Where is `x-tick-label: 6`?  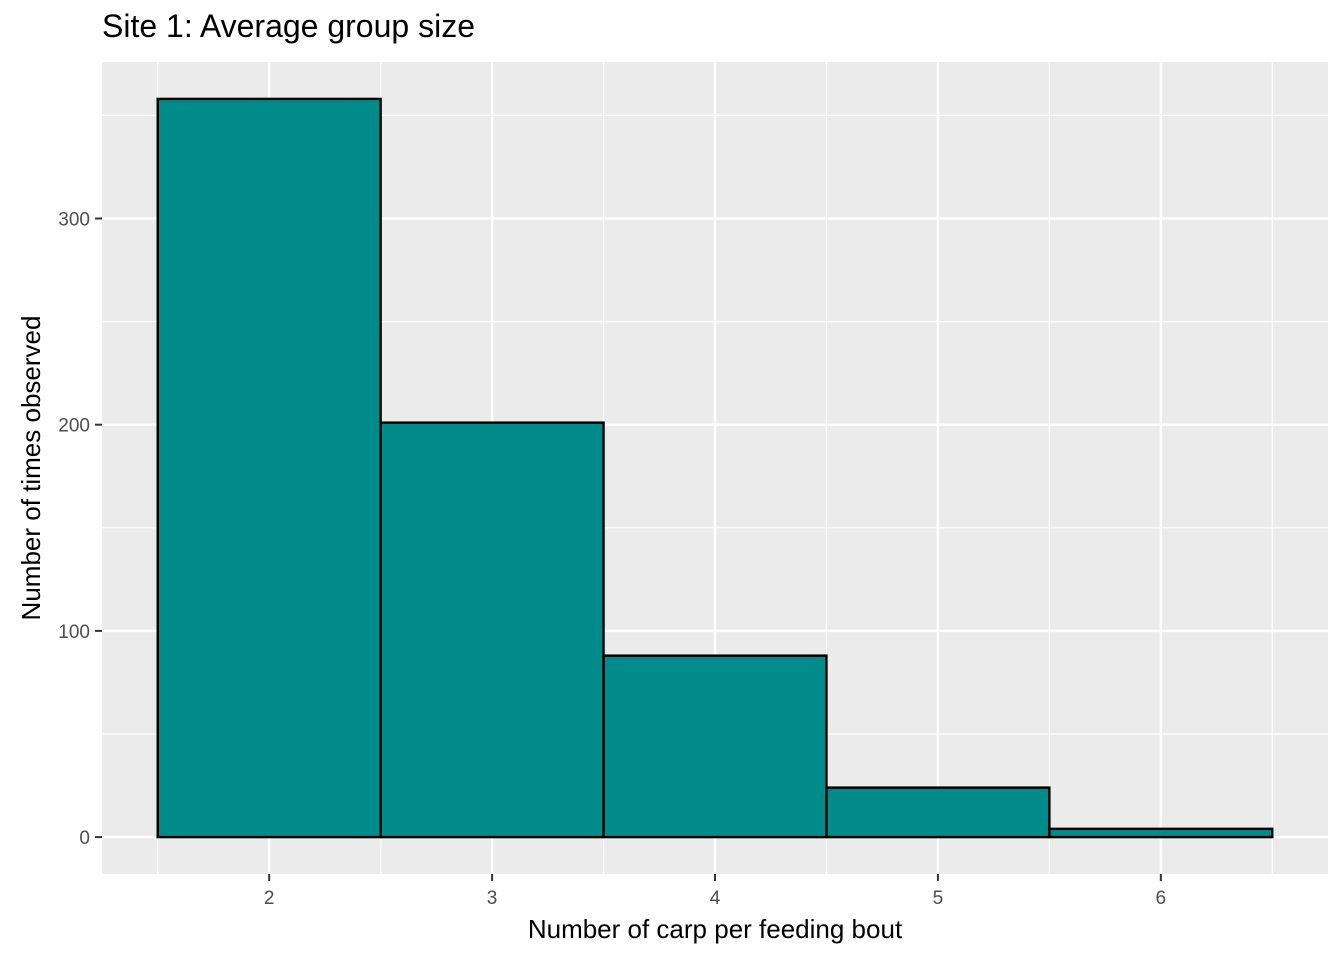
x-tick-label: 6 is located at coordinates (1161, 898).